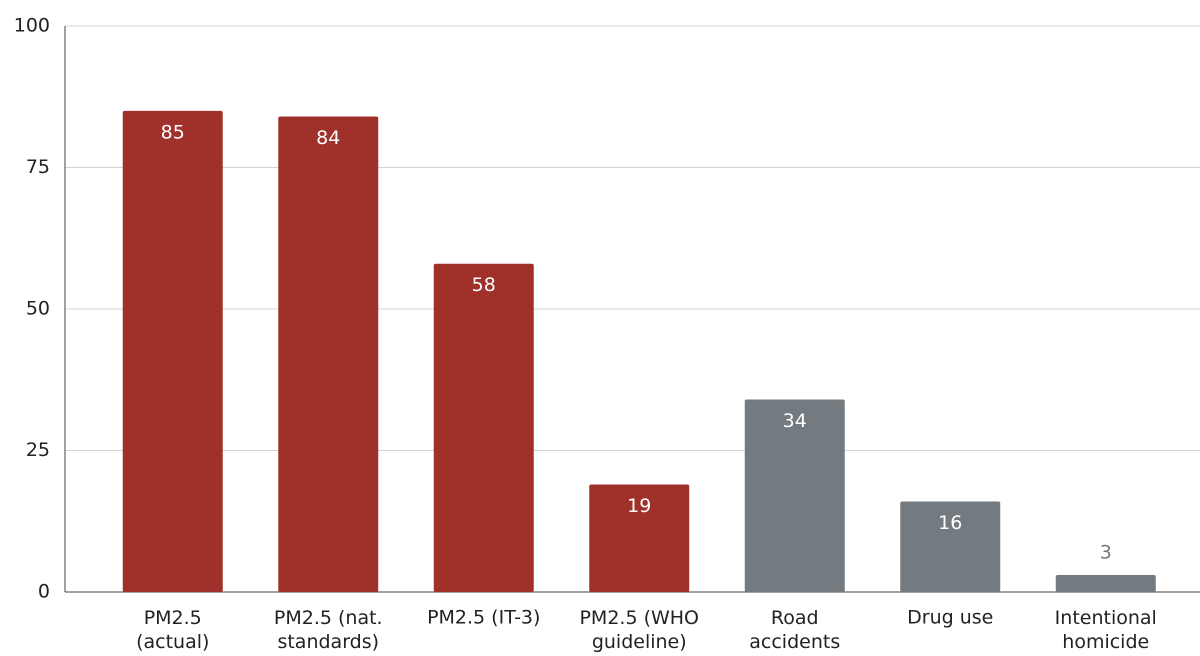  I want to click on x-tick-label: PM2.5 (WHO guideline), so click(639, 630).